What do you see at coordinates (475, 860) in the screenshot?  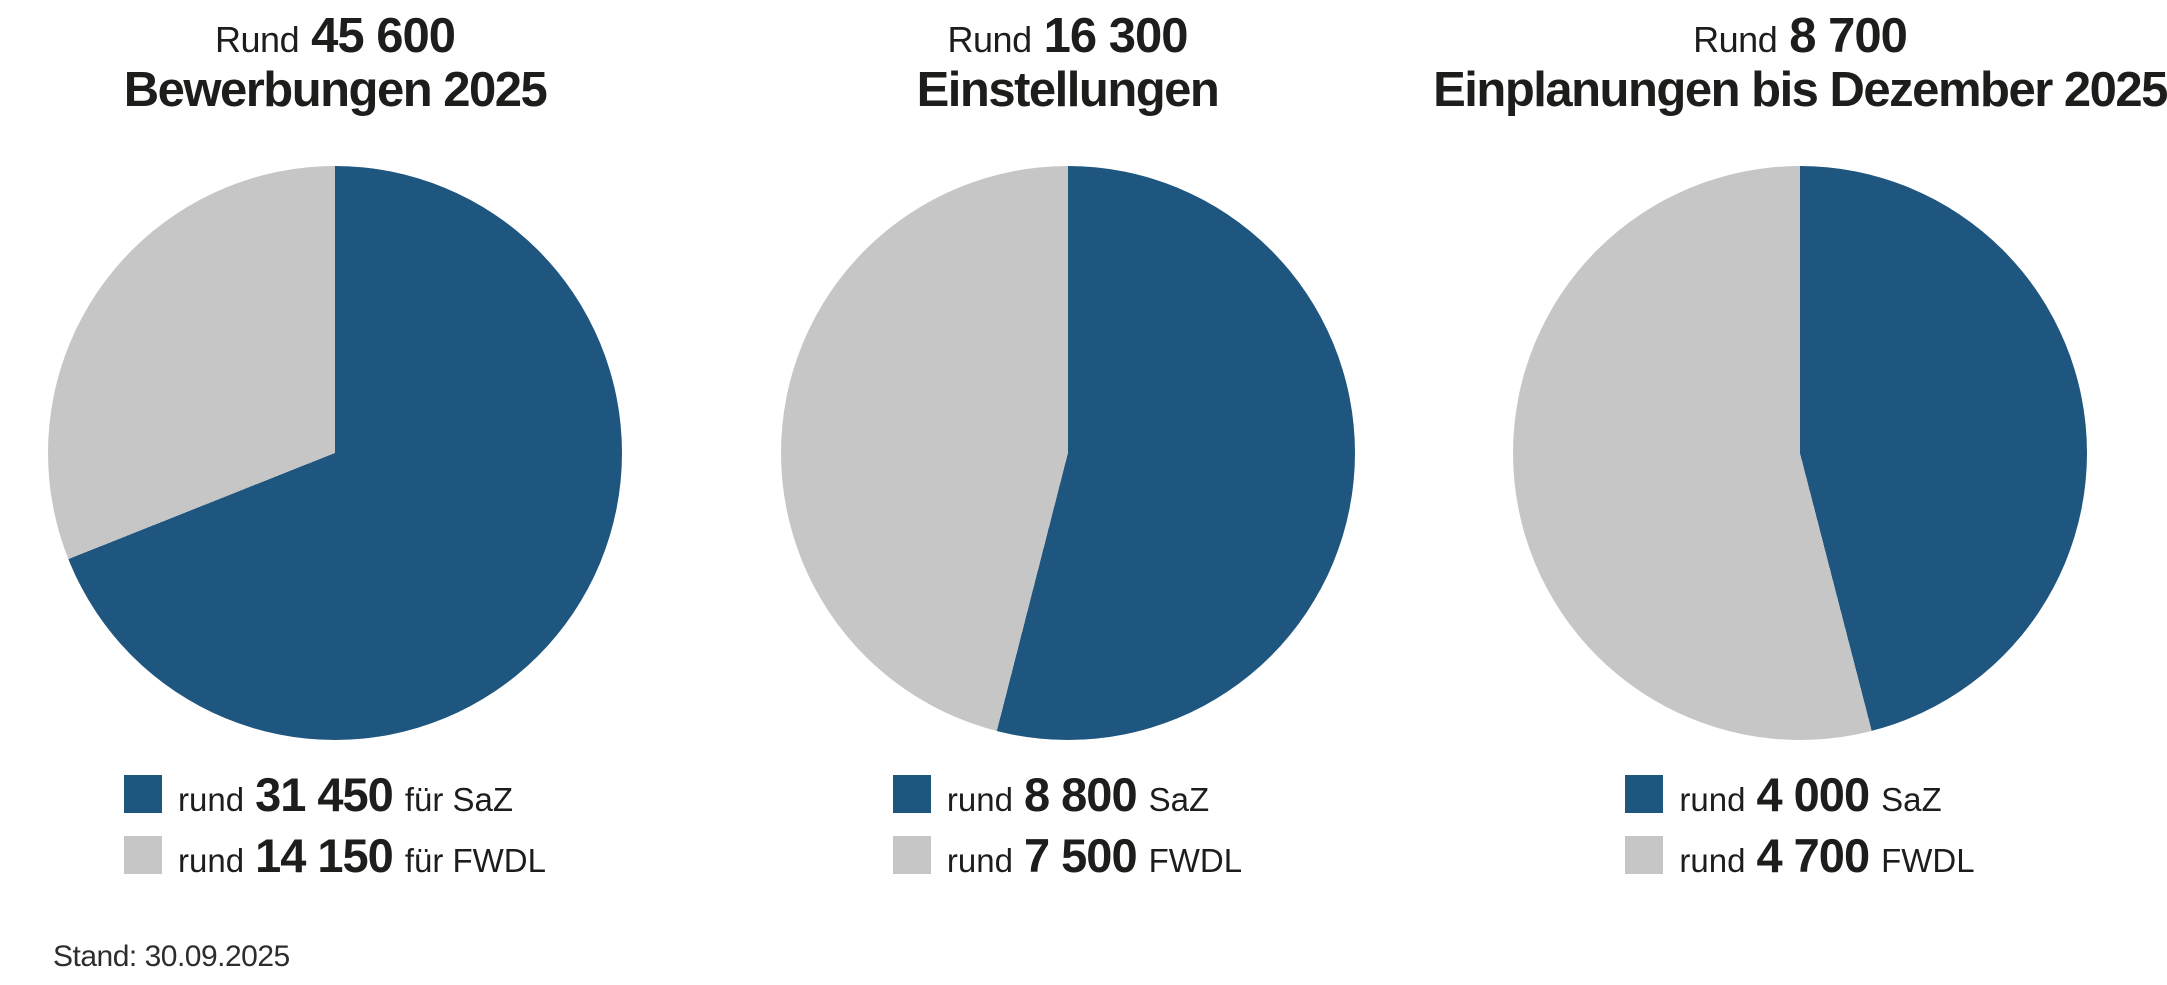 I see `legend-label: für FWDL` at bounding box center [475, 860].